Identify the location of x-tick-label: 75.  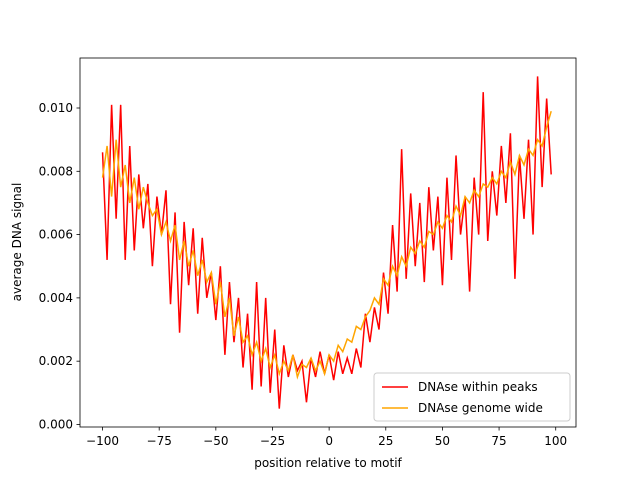
(498, 441).